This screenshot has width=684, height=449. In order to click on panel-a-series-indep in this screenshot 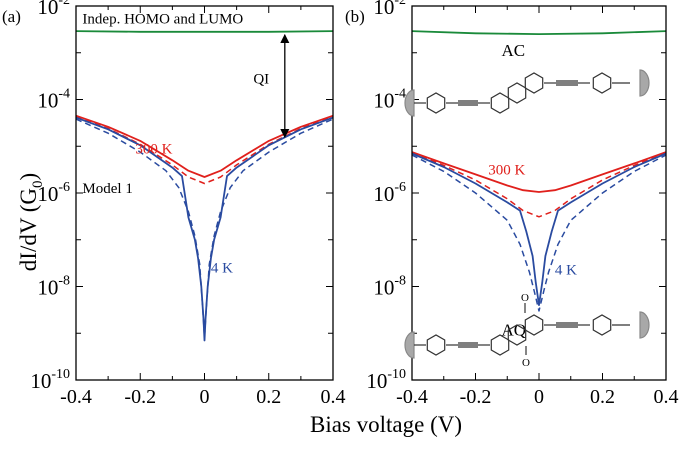, I will do `click(204, 31)`.